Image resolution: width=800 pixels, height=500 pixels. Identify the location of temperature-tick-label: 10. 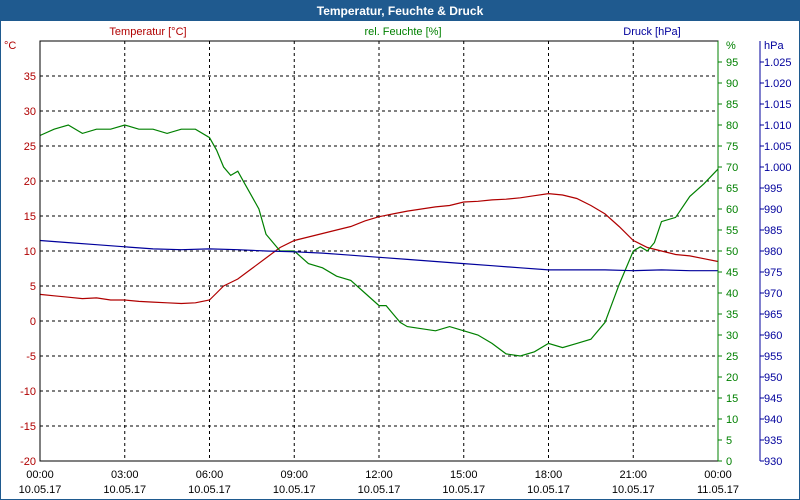
(30, 252).